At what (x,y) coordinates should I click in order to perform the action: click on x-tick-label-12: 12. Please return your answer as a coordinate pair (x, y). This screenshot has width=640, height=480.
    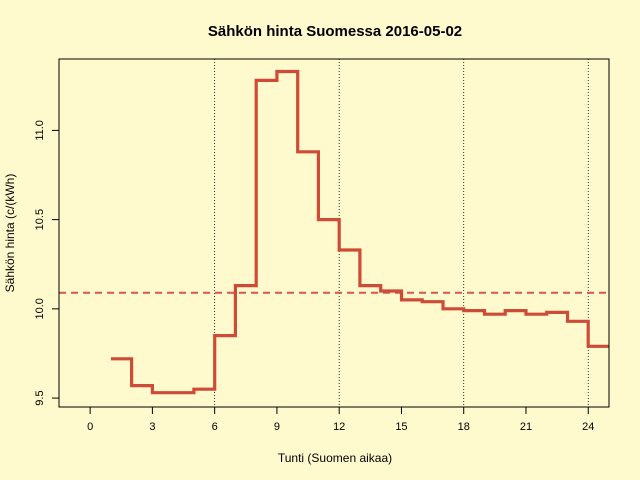
    Looking at the image, I should click on (339, 427).